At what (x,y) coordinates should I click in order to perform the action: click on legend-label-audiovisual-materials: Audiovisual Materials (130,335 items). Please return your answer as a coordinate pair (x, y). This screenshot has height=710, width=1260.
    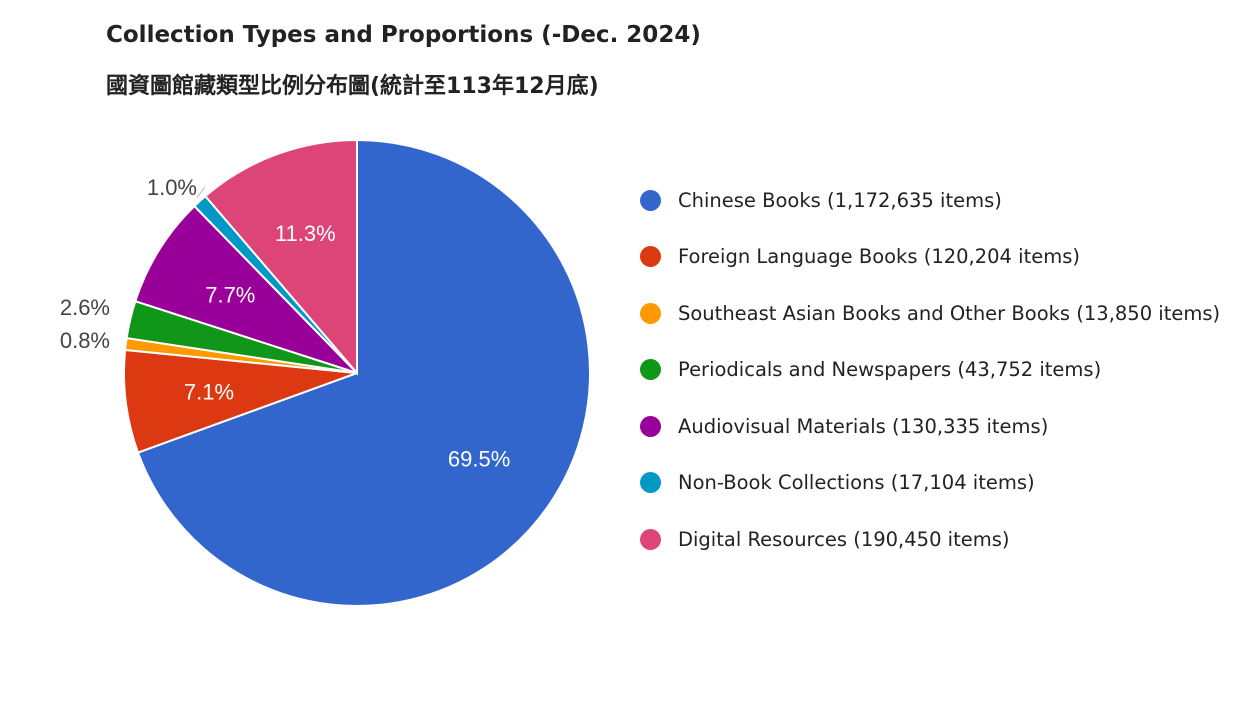
    Looking at the image, I should click on (863, 426).